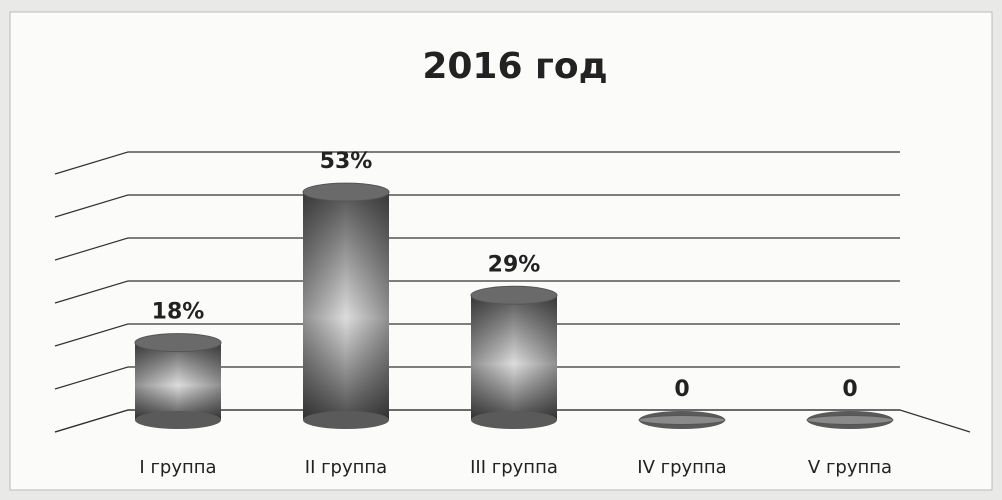 The width and height of the screenshot is (1002, 500). I want to click on x-tick-label: II группа, so click(346, 467).